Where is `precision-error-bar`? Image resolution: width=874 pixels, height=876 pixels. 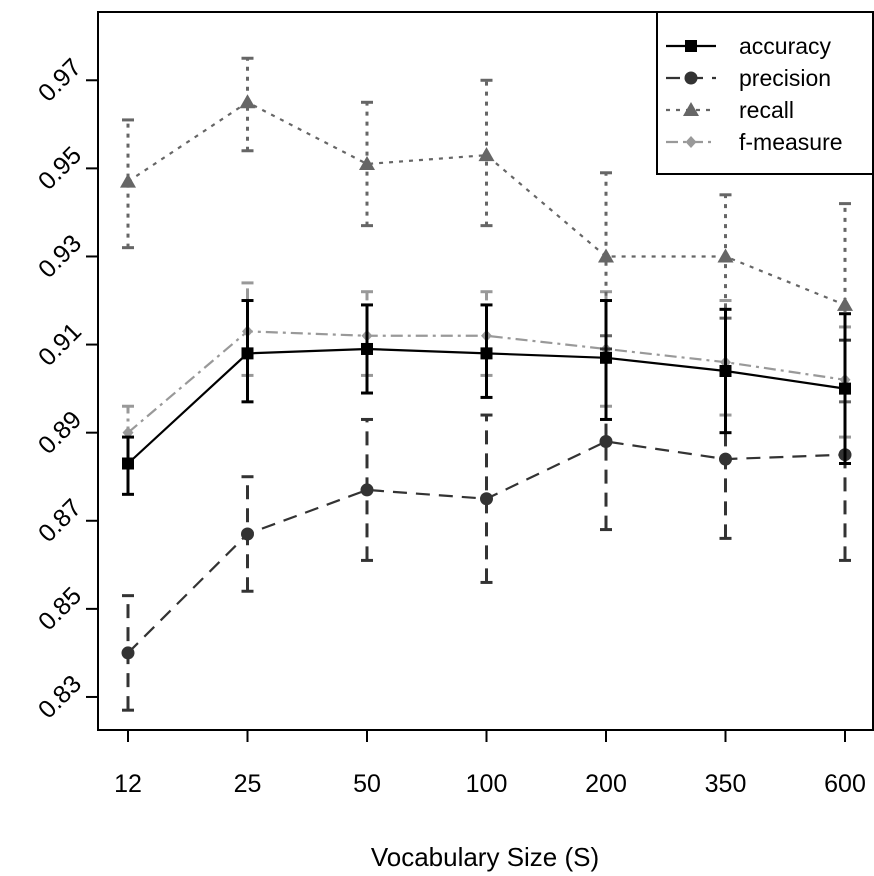
precision-error-bar is located at coordinates (486, 498).